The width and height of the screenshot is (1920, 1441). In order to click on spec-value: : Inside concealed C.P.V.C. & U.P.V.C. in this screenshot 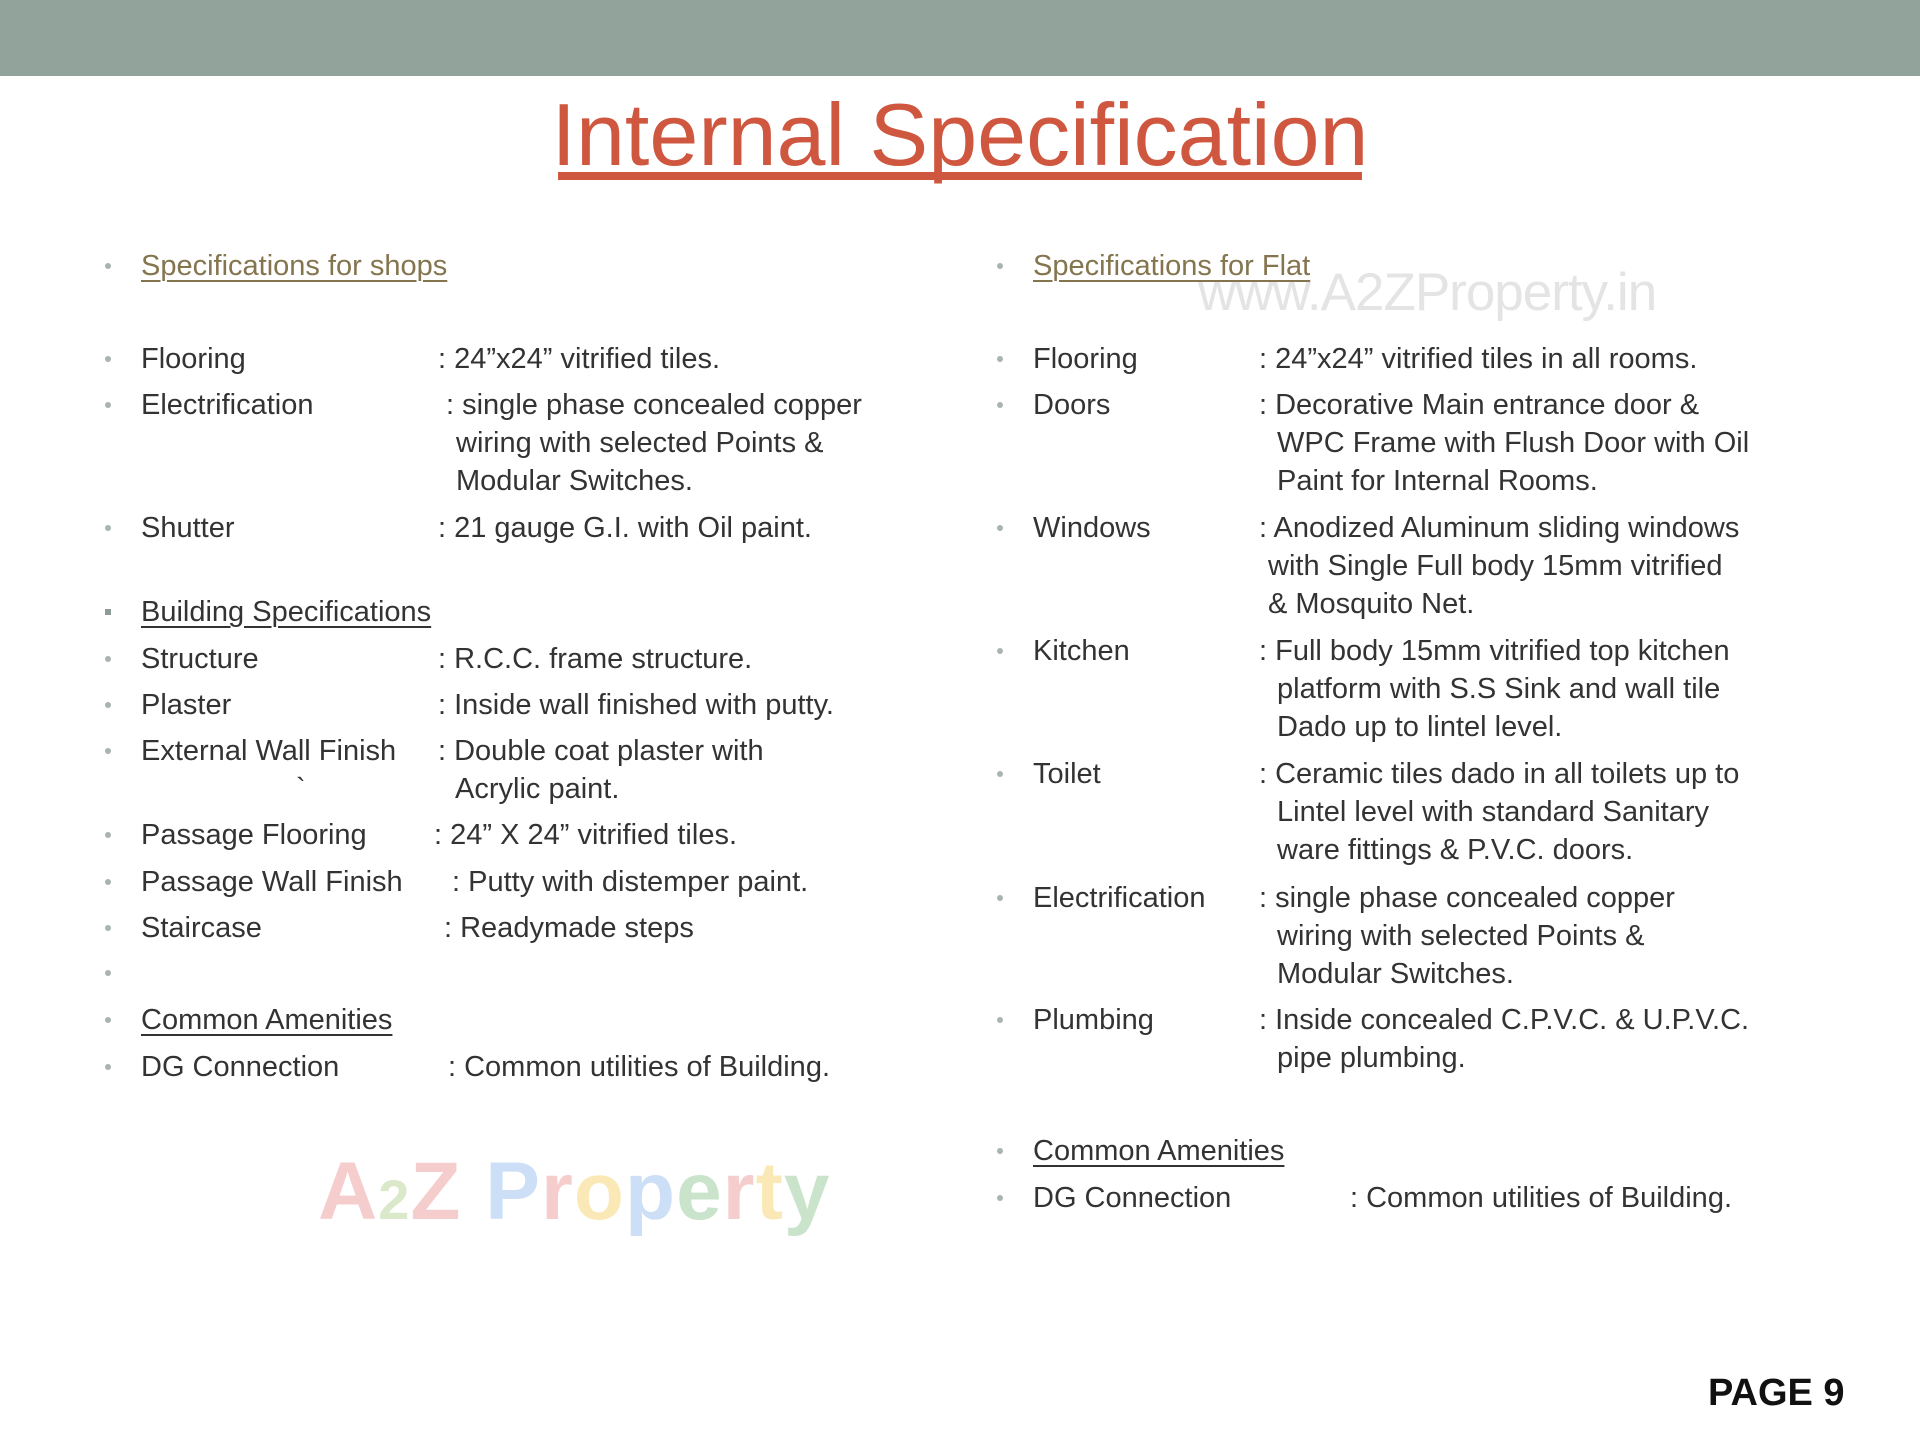, I will do `click(1504, 1020)`.